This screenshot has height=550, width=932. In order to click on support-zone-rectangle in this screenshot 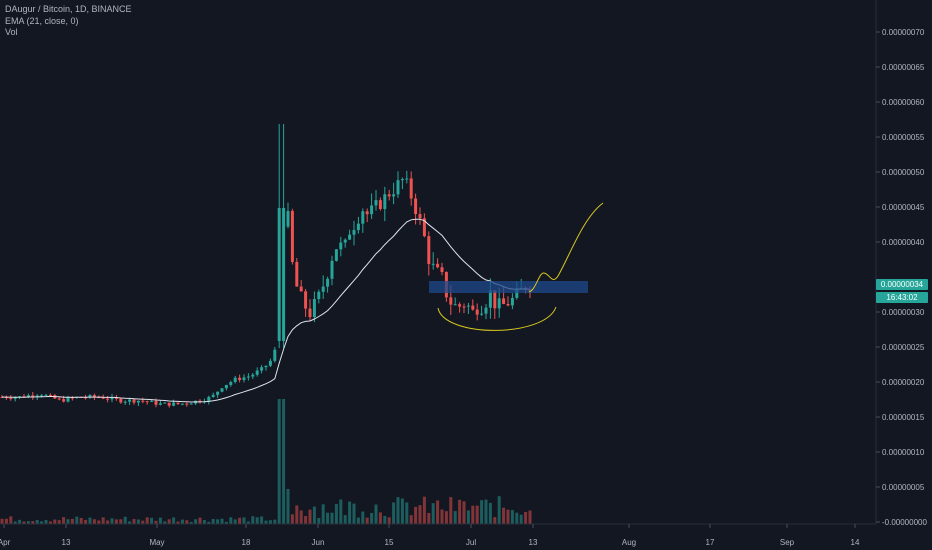, I will do `click(508, 287)`.